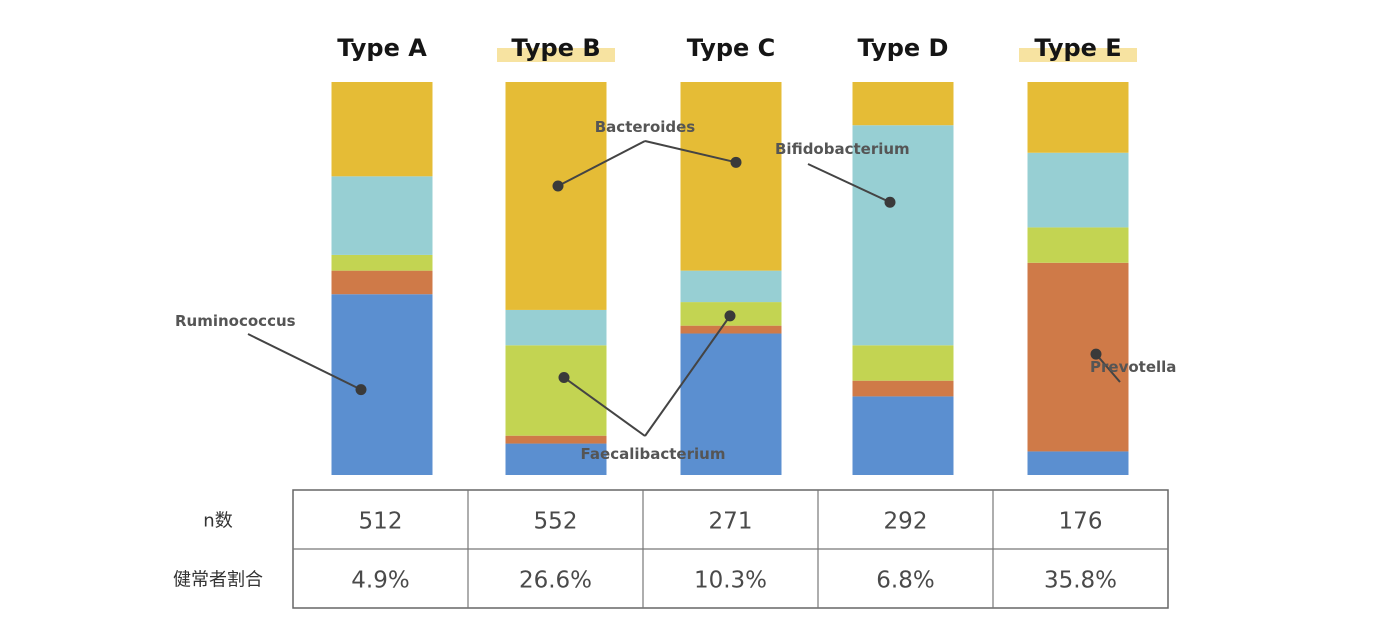  I want to click on segment-type-c-ruminococcus, so click(731, 404).